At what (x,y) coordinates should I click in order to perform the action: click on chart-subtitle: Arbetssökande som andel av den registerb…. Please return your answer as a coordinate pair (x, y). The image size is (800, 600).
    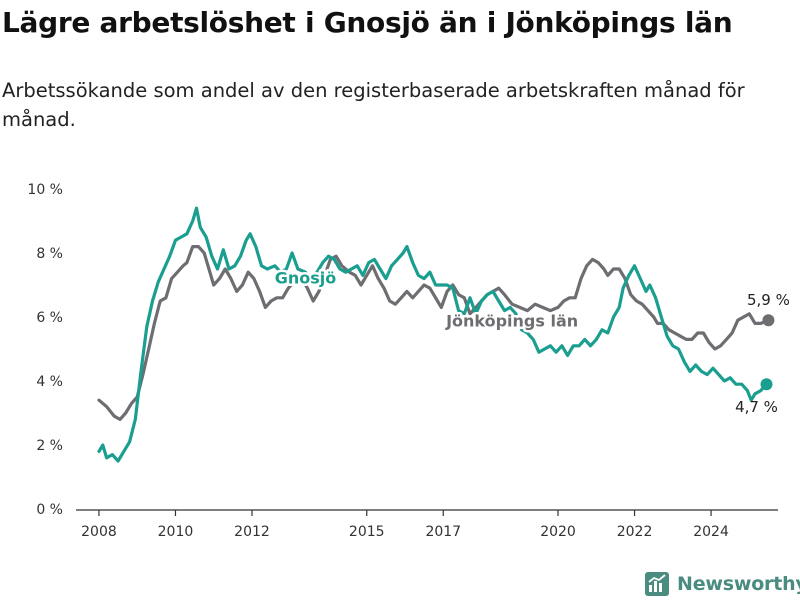
    Looking at the image, I should click on (373, 105).